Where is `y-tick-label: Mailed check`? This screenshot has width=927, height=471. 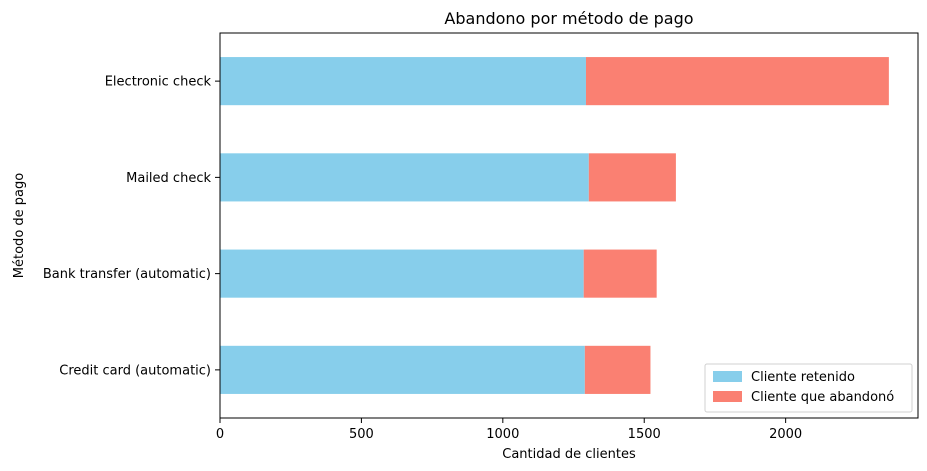
y-tick-label: Mailed check is located at coordinates (168, 178).